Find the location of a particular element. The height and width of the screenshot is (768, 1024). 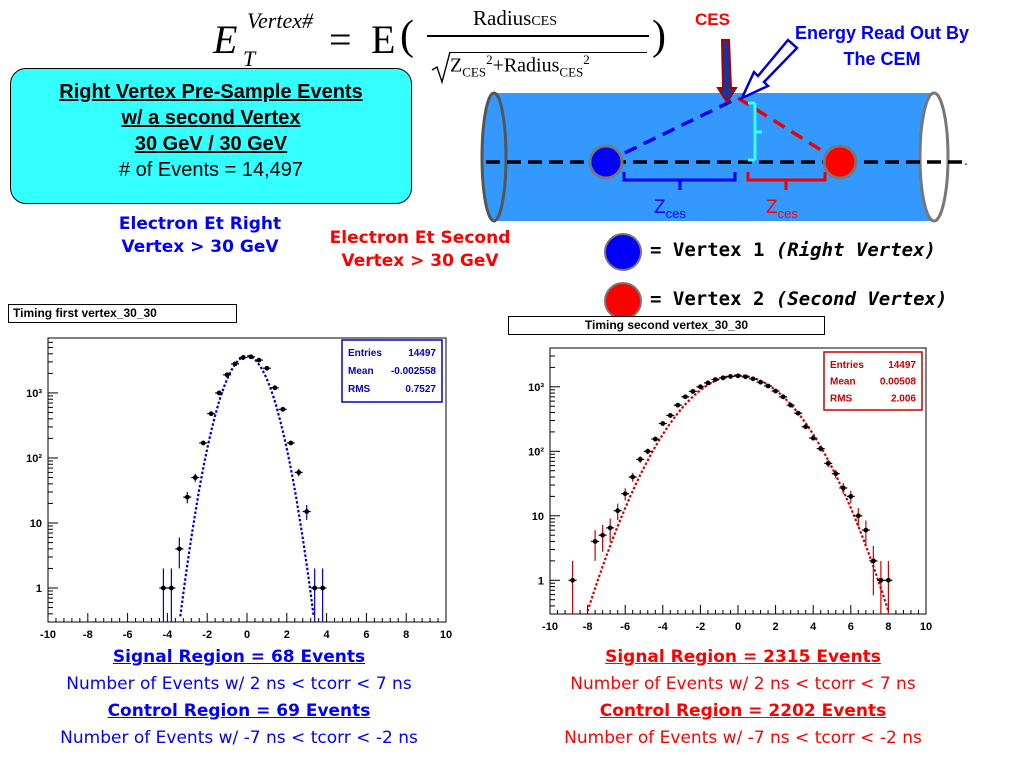

den-z: Z is located at coordinates (456, 65).